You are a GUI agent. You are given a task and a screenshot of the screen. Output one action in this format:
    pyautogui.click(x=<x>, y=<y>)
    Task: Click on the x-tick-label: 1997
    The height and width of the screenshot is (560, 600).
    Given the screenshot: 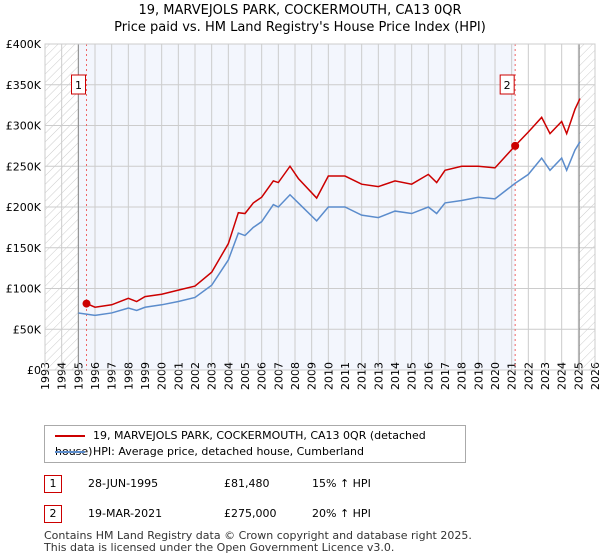 What is the action you would take?
    pyautogui.click(x=112, y=376)
    